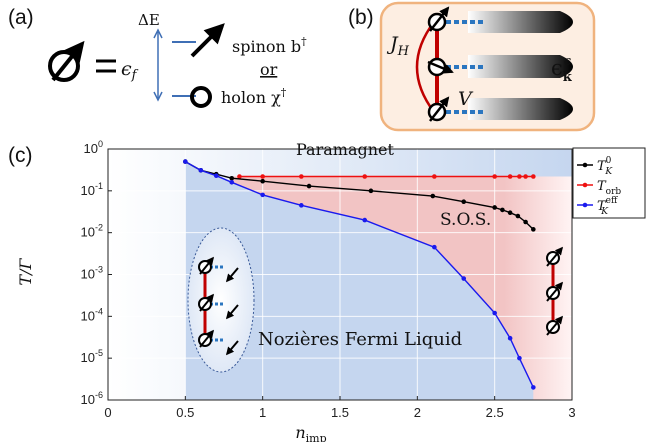  Describe the element at coordinates (25, 272) in the screenshot. I see `y-axis-label: T/Γ` at that location.